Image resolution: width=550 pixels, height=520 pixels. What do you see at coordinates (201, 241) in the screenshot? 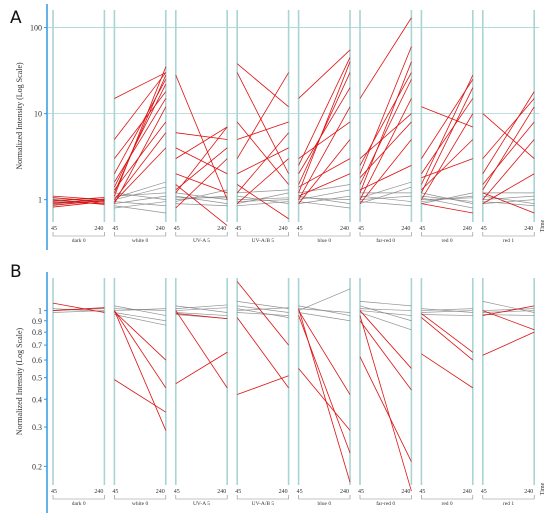
I see `chart-0-facet-label-2: UV-A 5` at bounding box center [201, 241].